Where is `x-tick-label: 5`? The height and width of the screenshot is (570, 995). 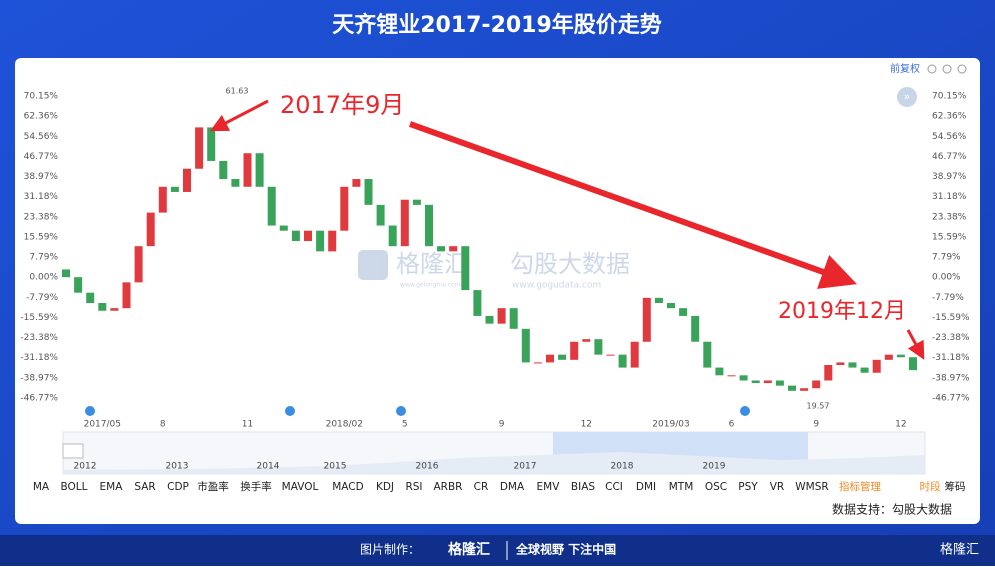
x-tick-label: 5 is located at coordinates (405, 425).